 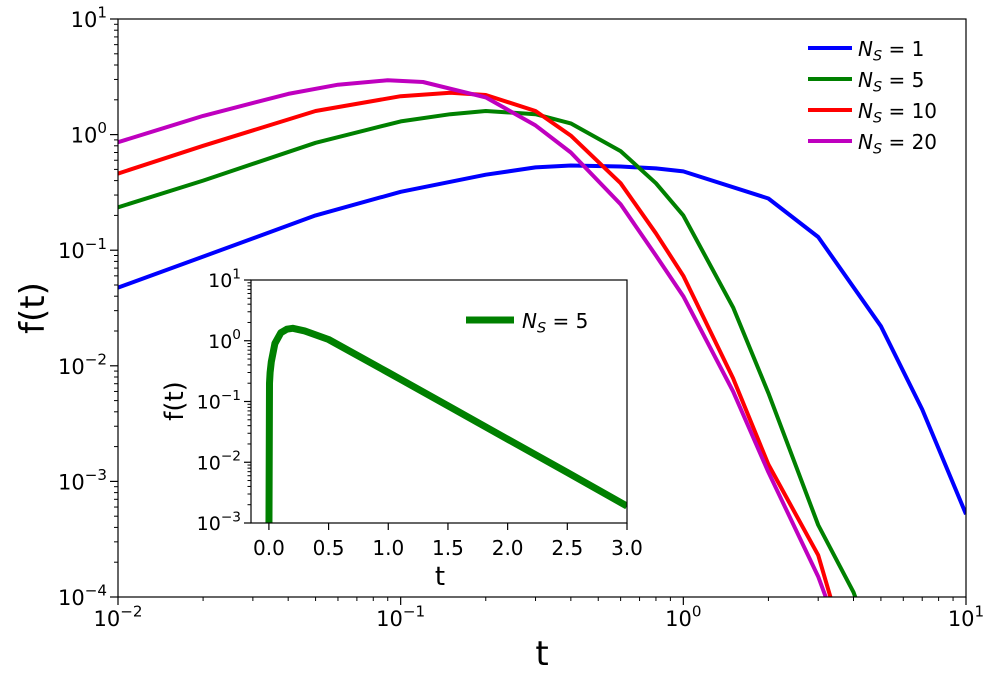 I want to click on main-legend-label-3: NS = 10, so click(x=897, y=112).